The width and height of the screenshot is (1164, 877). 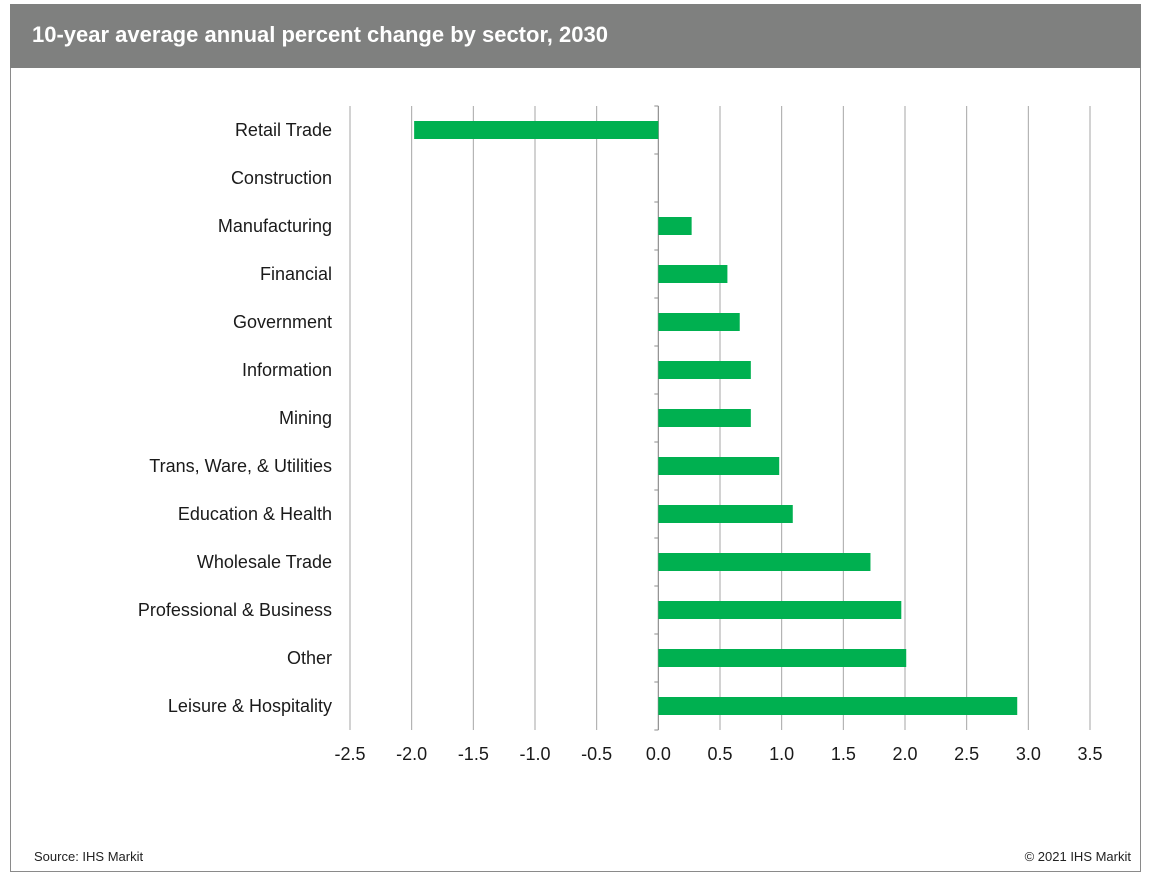 What do you see at coordinates (411, 754) in the screenshot?
I see `x-tick-label: -2.0` at bounding box center [411, 754].